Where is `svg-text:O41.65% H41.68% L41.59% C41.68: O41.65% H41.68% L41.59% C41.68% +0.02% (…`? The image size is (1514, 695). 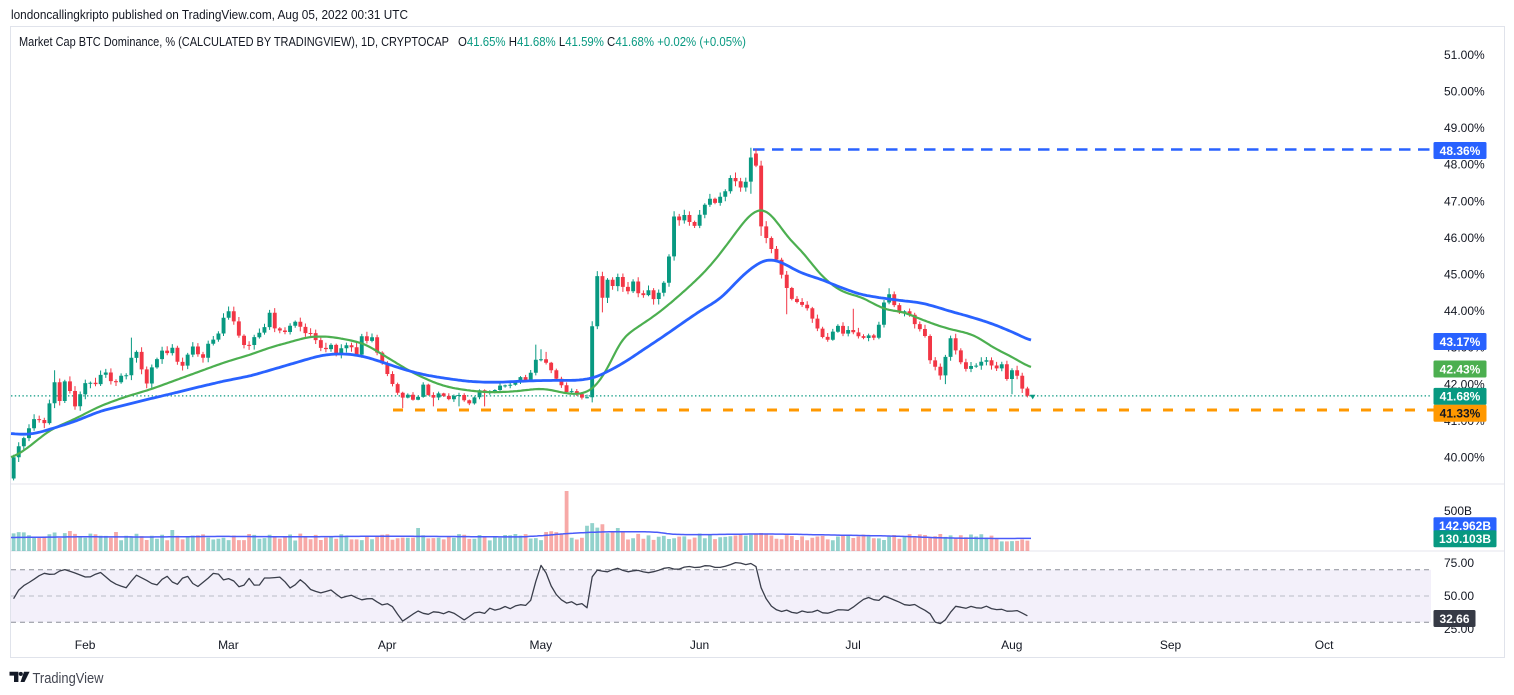 svg-text:O41.65% H41.68% L41.59% C41.68: O41.65% H41.68% L41.59% C41.68% +0.02% (… is located at coordinates (602, 41).